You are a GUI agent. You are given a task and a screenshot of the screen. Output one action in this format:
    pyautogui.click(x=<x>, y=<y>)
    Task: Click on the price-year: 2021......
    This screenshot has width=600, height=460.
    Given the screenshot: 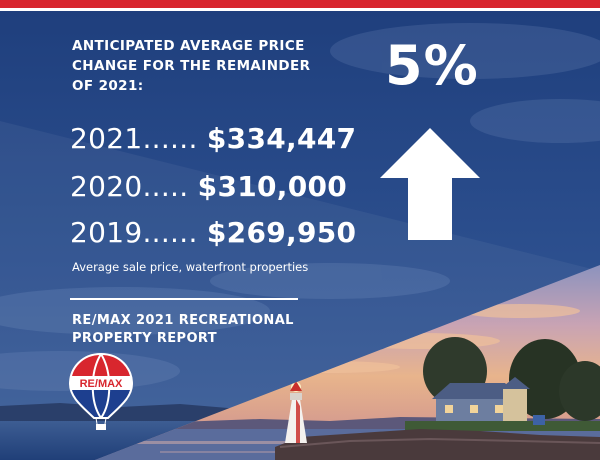 What is the action you would take?
    pyautogui.click(x=134, y=138)
    